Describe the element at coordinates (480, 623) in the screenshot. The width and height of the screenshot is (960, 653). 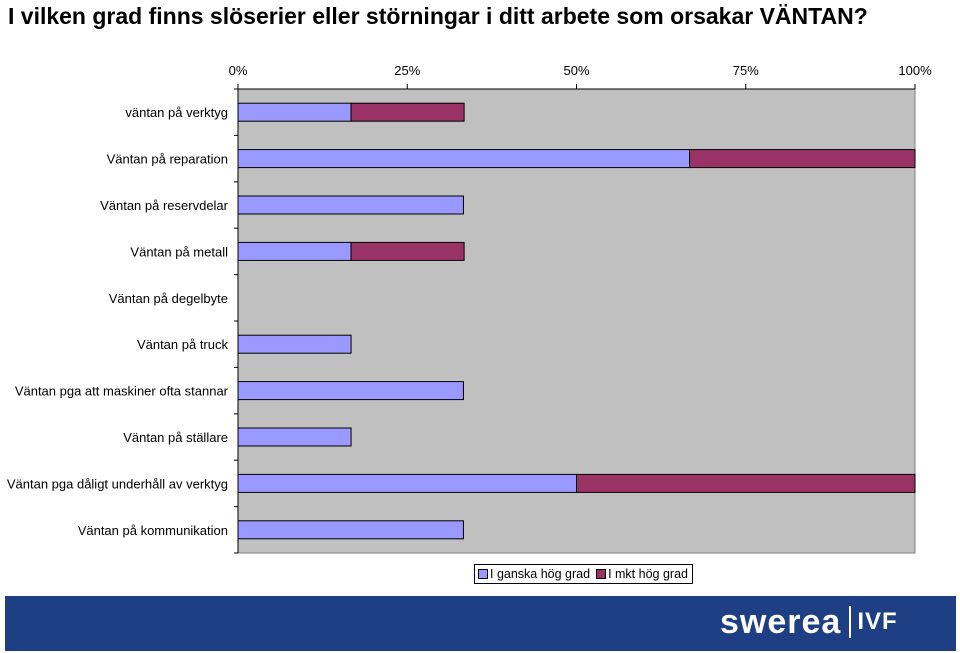
I see `footer-banner: swerea IVF` at that location.